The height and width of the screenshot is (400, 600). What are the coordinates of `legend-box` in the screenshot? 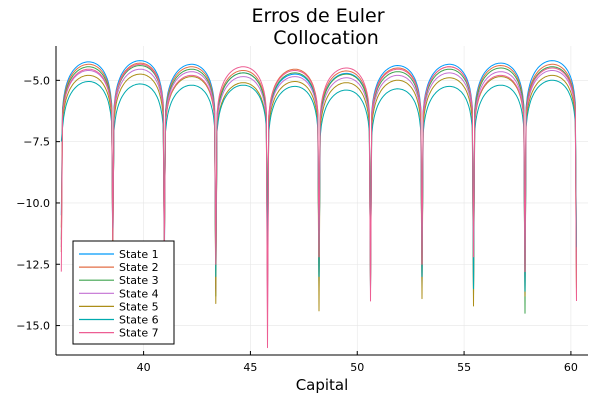 It's located at (123, 292).